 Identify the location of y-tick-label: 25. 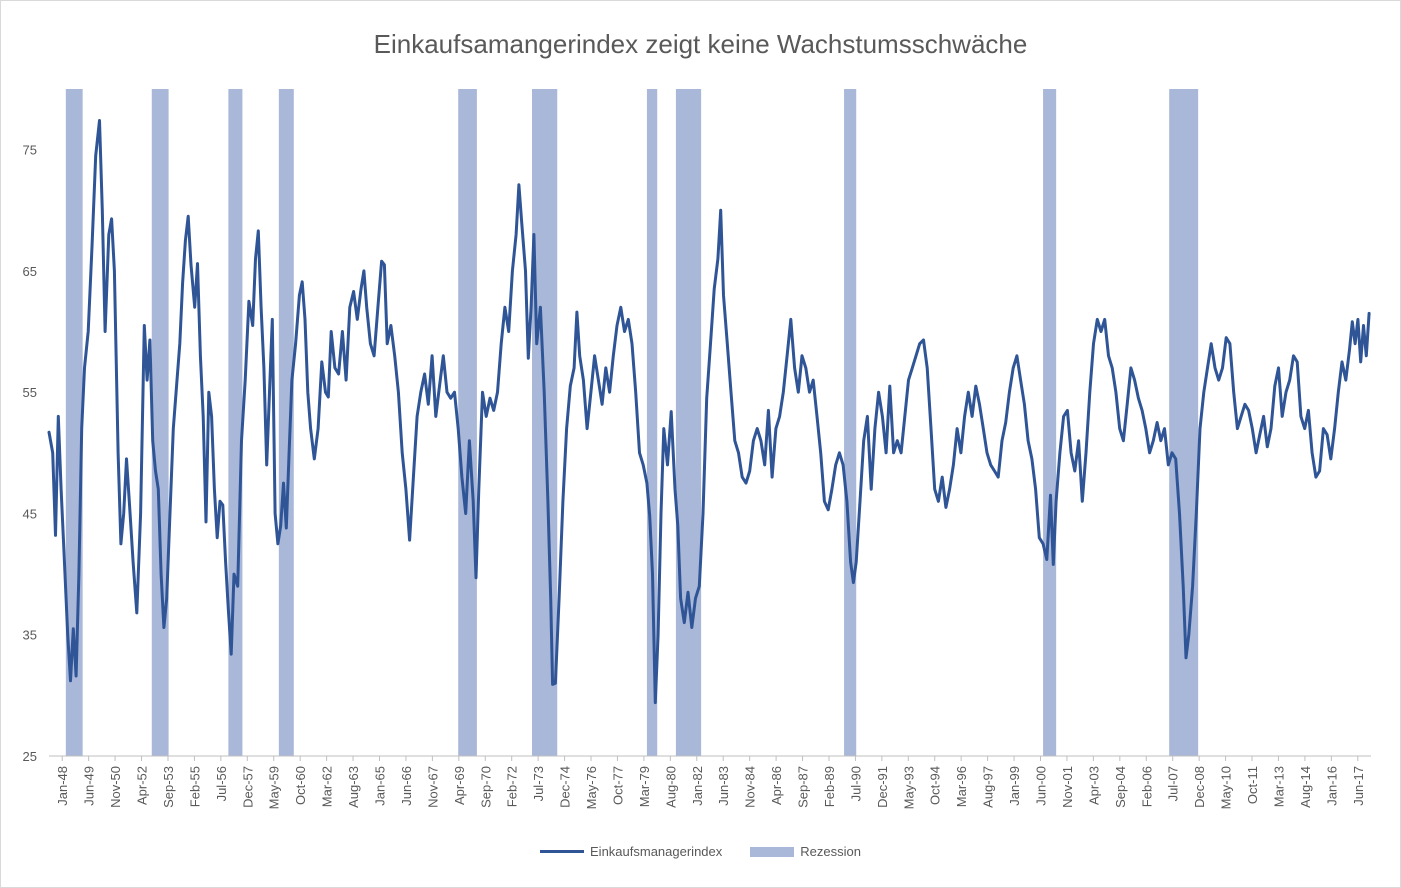
(30, 756).